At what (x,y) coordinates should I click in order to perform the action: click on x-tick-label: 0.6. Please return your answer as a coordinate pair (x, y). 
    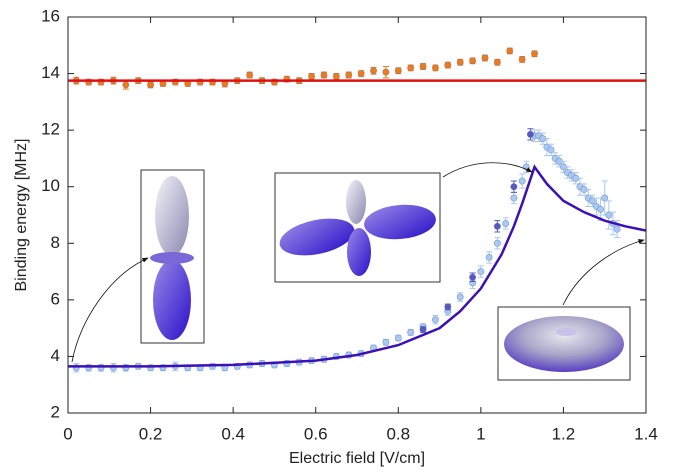
    Looking at the image, I should click on (316, 433).